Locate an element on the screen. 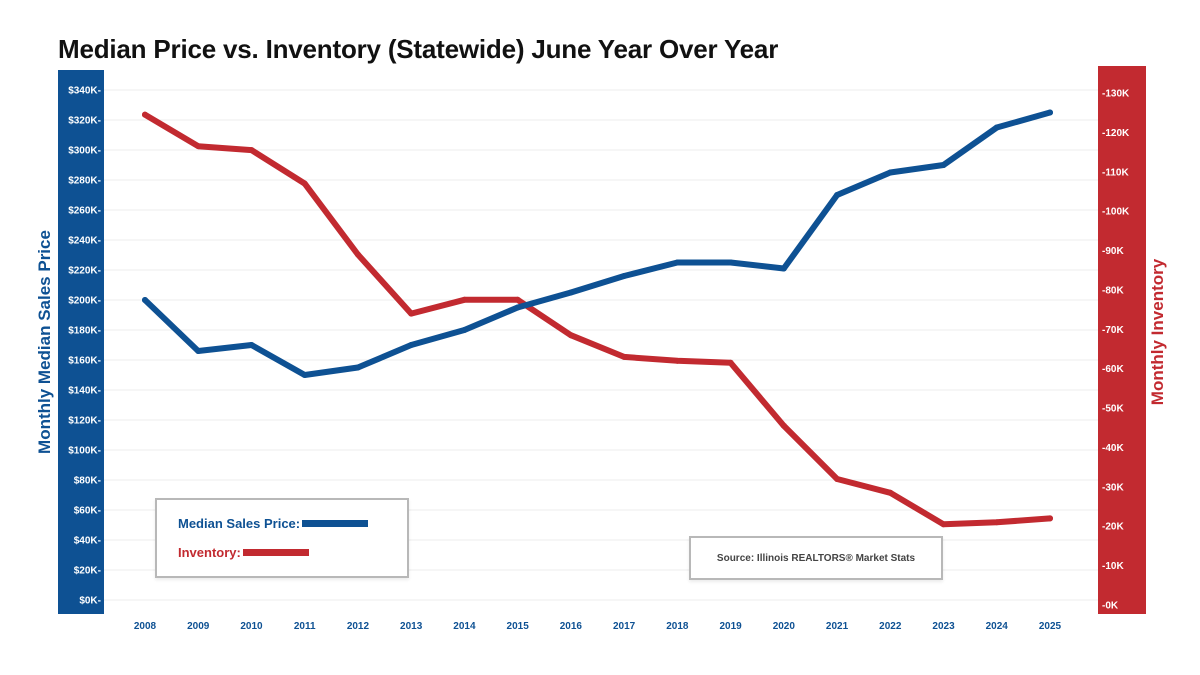 The width and height of the screenshot is (1200, 675). source-note: Source: Illinois REALTORS® Market Stats is located at coordinates (816, 558).